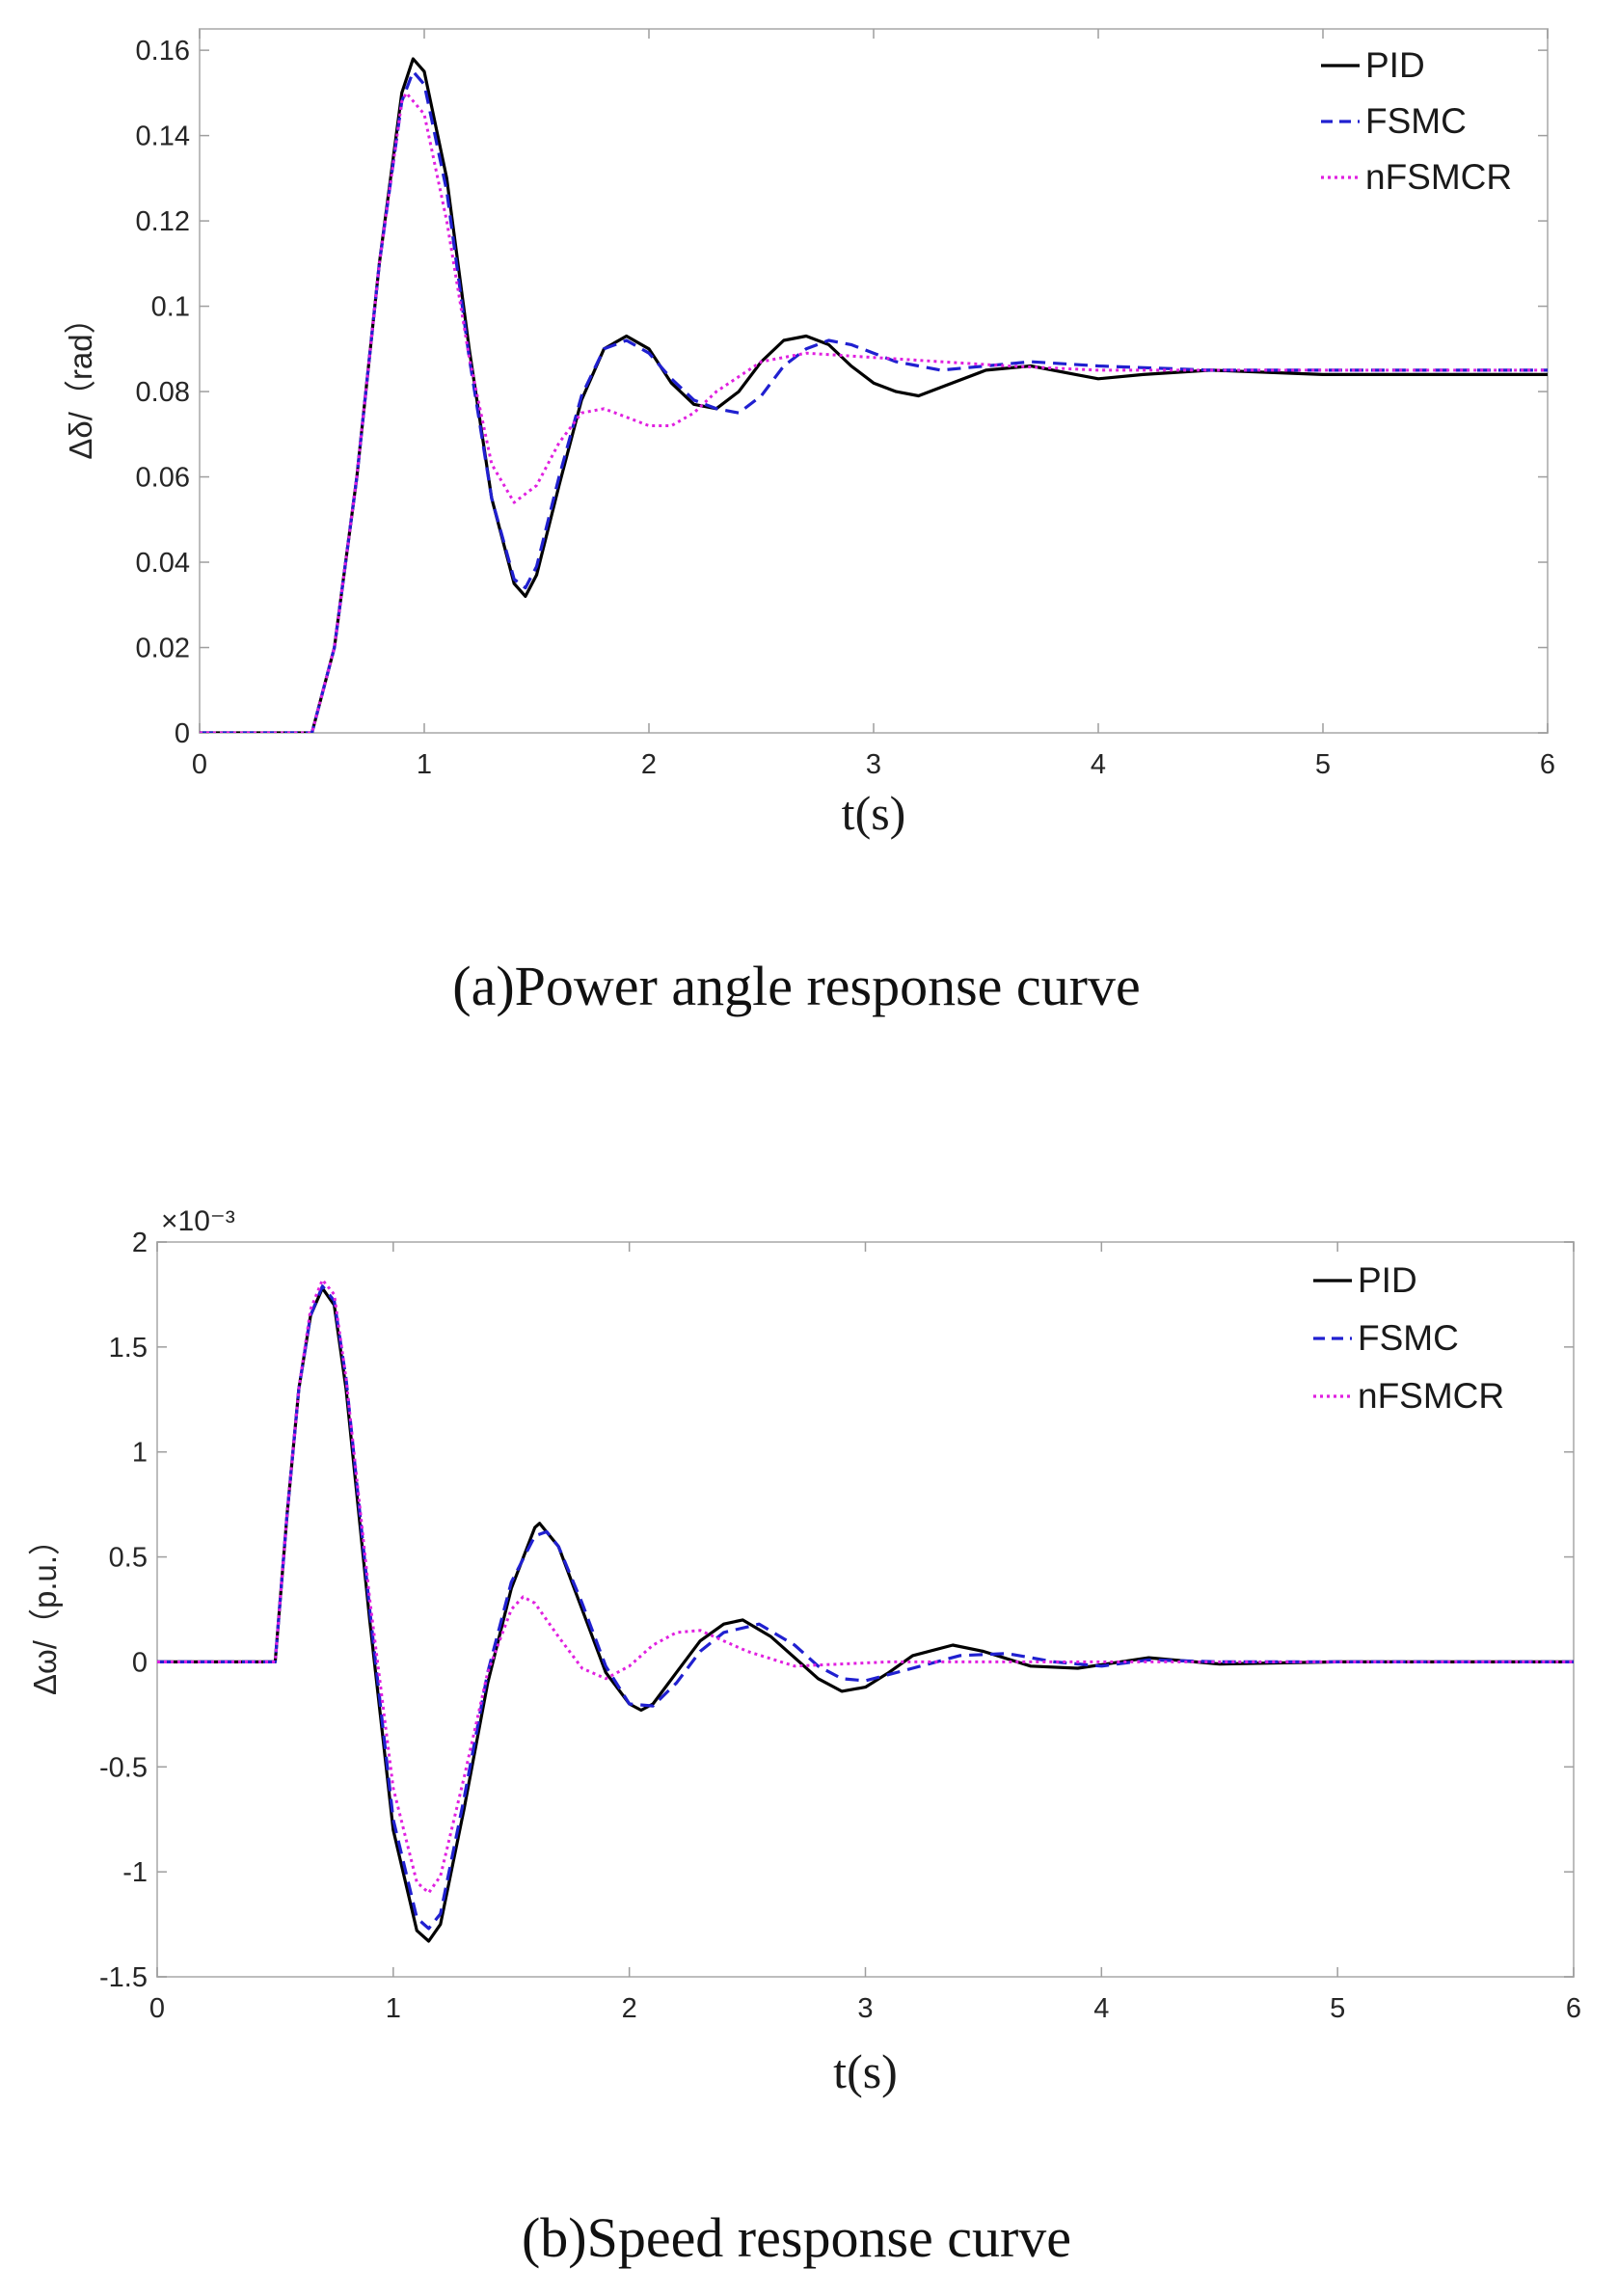 This screenshot has width=1618, height=2296. I want to click on y-tick-label: 0.5, so click(129, 1558).